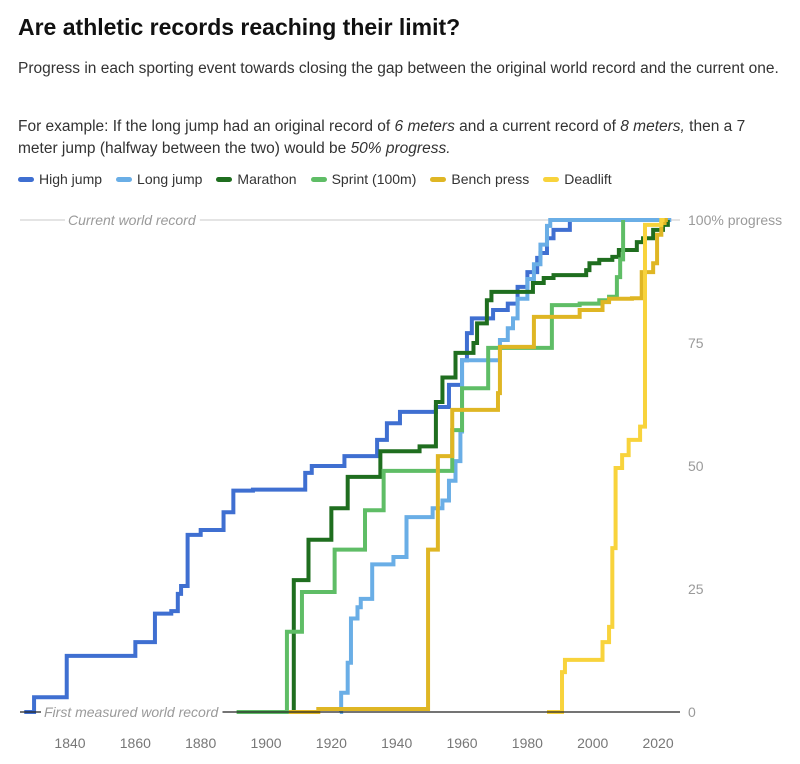  Describe the element at coordinates (200, 743) in the screenshot. I see `x-tick-label: 1880` at that location.